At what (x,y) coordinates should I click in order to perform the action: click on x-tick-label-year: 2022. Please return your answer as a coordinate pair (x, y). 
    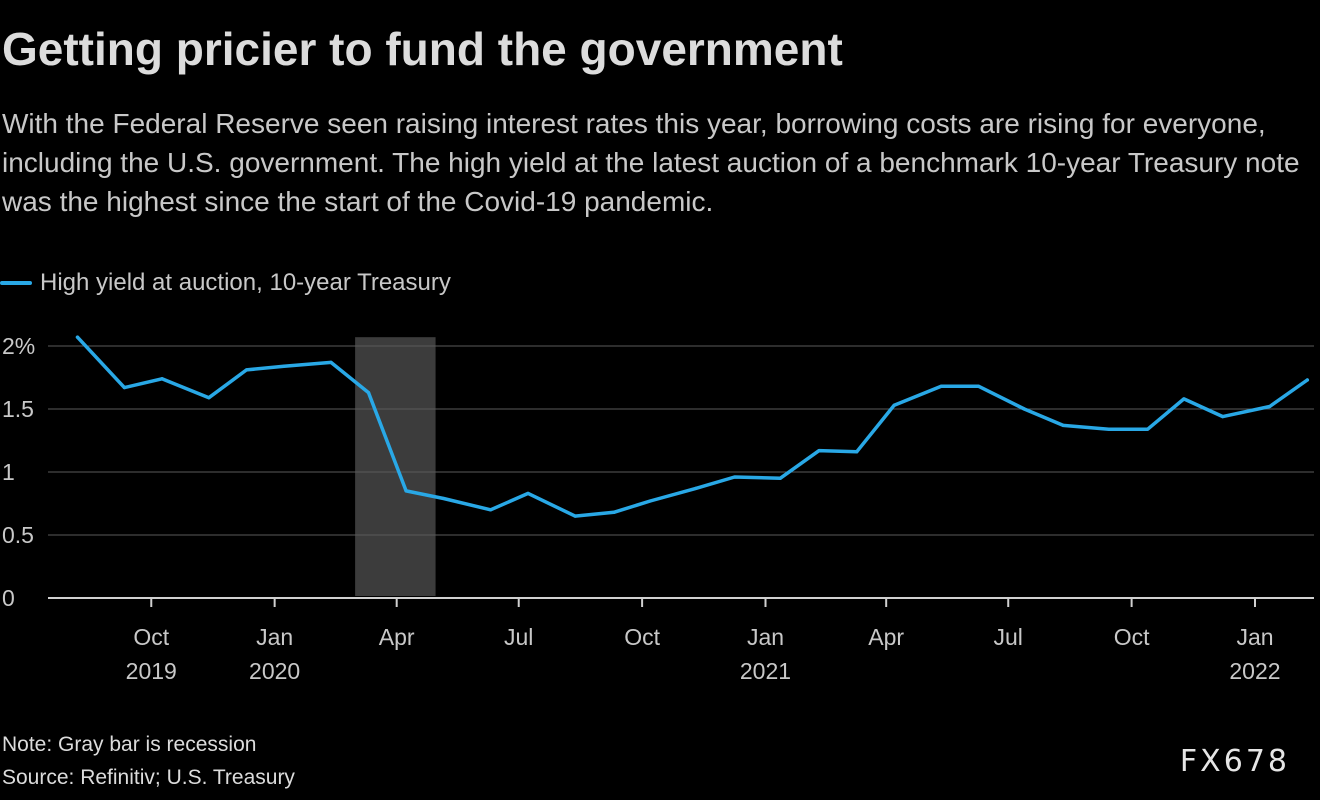
    Looking at the image, I should click on (1254, 671).